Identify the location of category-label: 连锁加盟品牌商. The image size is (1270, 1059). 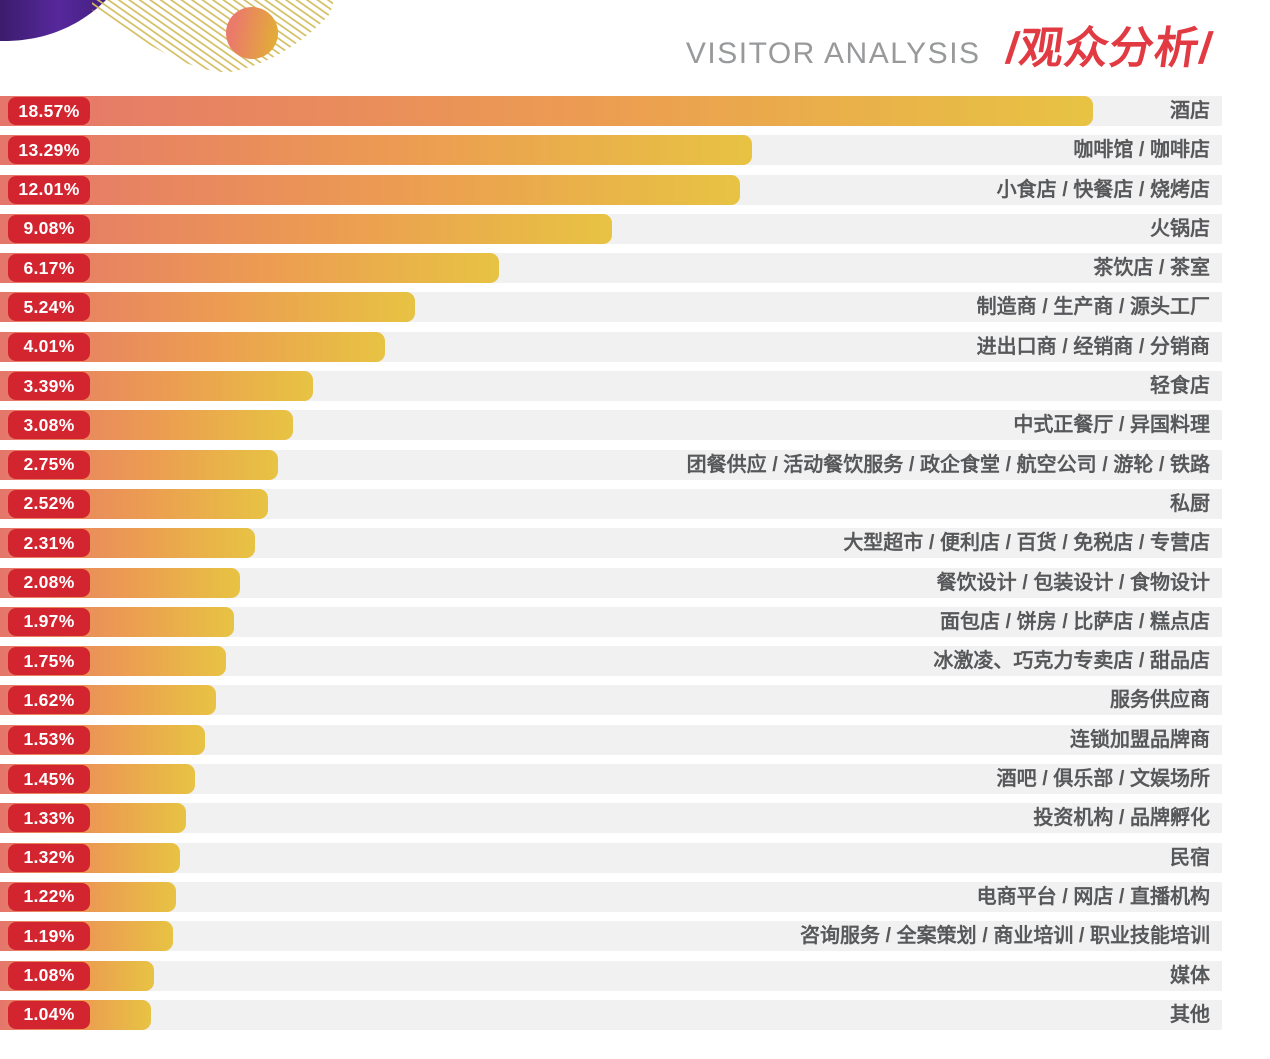
(1140, 739).